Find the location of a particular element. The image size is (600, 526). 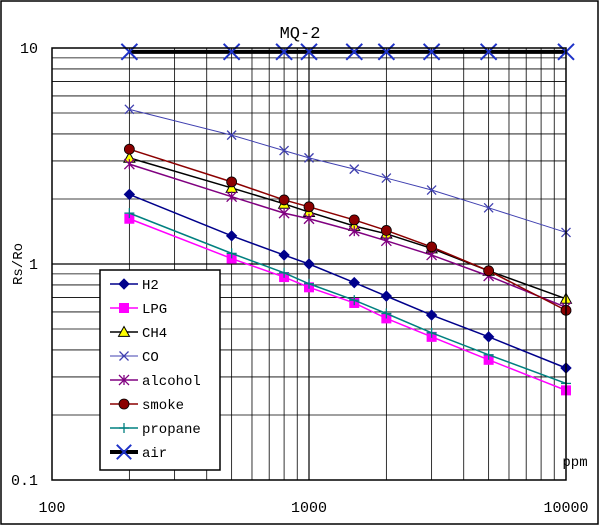

legend-item-lpg: LPG is located at coordinates (138, 310).